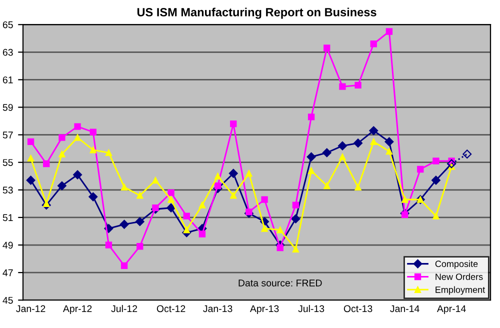 This screenshot has width=500, height=328. Describe the element at coordinates (7, 52) in the screenshot. I see `y-tick-label: 63` at that location.